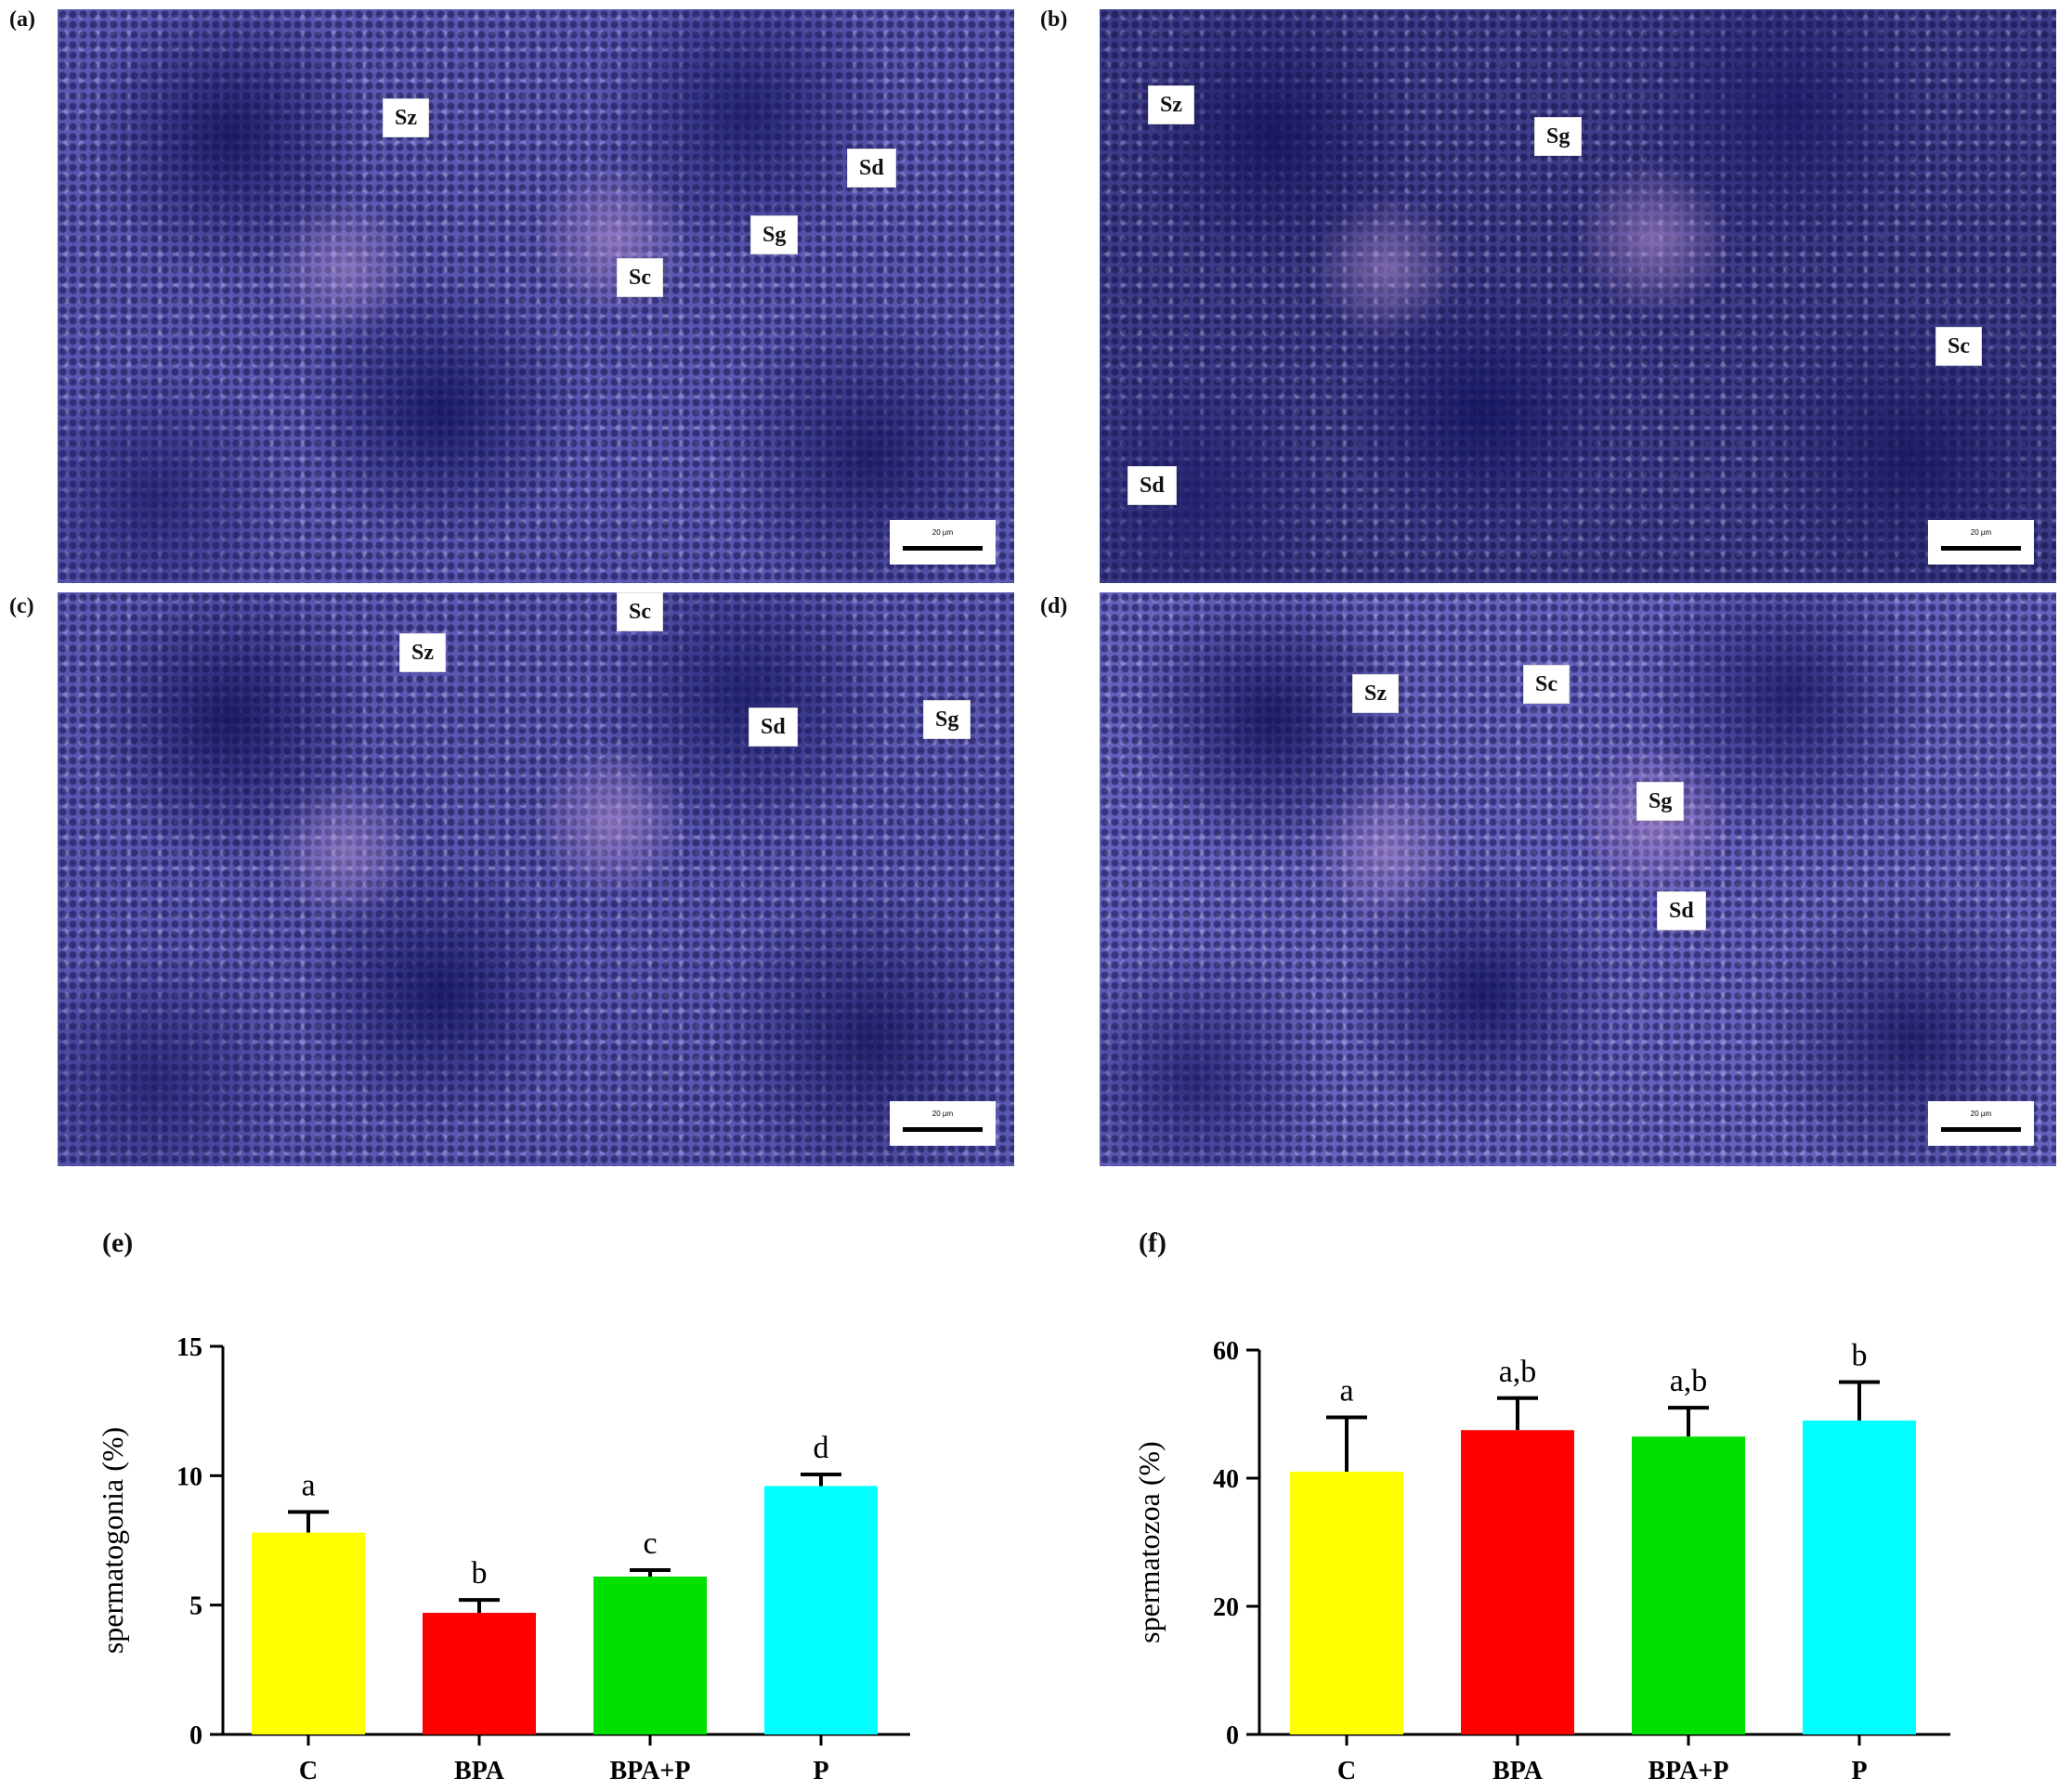 The height and width of the screenshot is (1792, 2059). What do you see at coordinates (22, 19) in the screenshot?
I see `panel-letter-a: (a)` at bounding box center [22, 19].